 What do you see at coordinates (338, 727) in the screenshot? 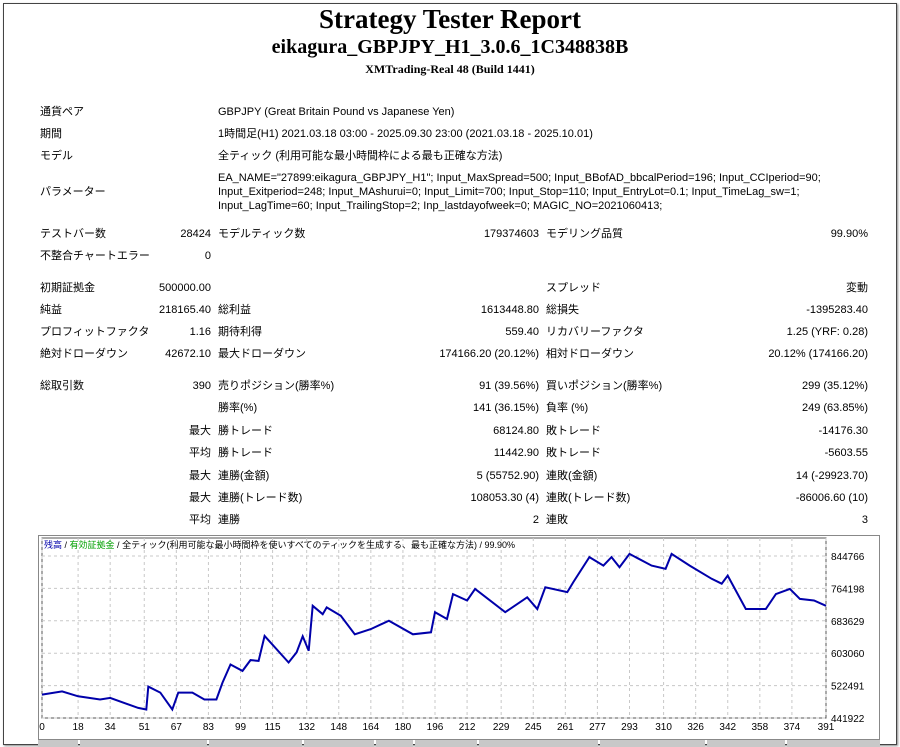
I see `x-tick-label: 148` at bounding box center [338, 727].